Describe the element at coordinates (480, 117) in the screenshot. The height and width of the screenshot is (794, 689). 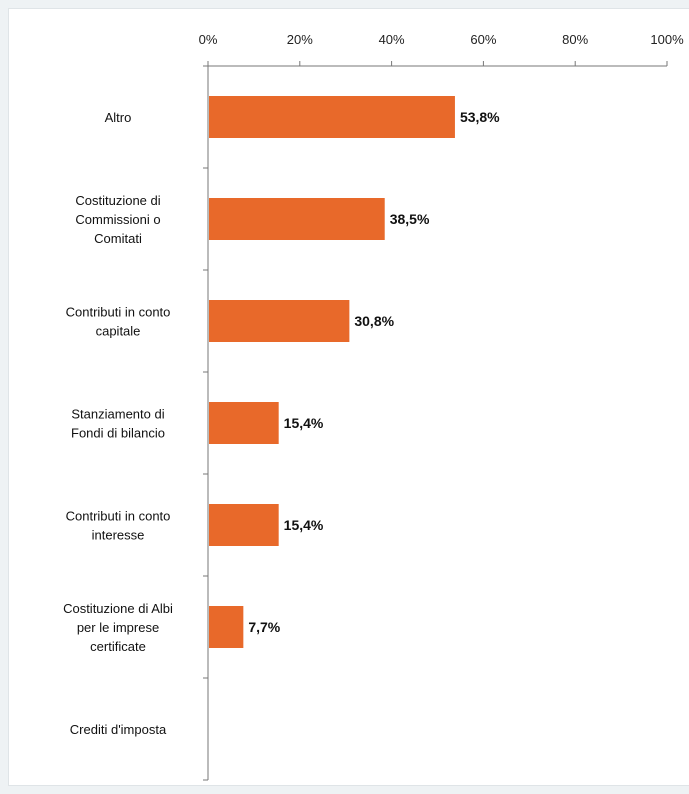
I see `data-label: 53,8%` at that location.